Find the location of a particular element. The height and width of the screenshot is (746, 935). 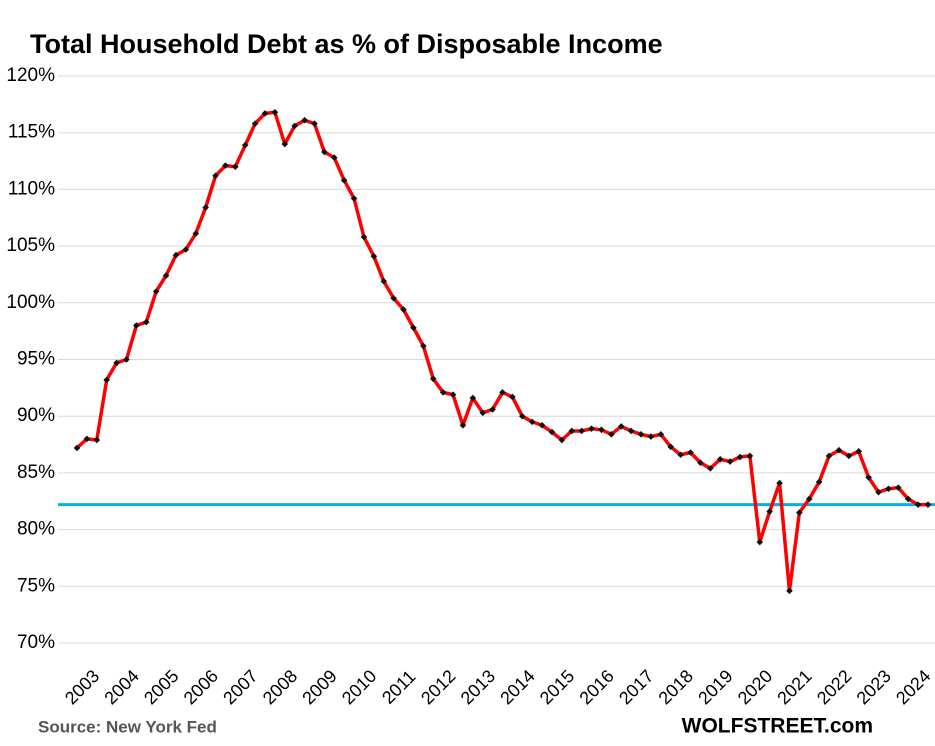

x-tick-label: 2005 is located at coordinates (161, 687).